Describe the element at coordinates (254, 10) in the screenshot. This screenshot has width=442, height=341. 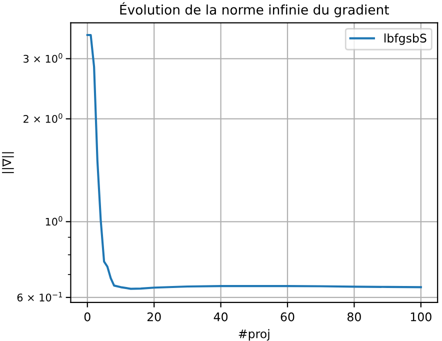
I see `chart-title: Évolution de la norme infinie du gradient` at that location.